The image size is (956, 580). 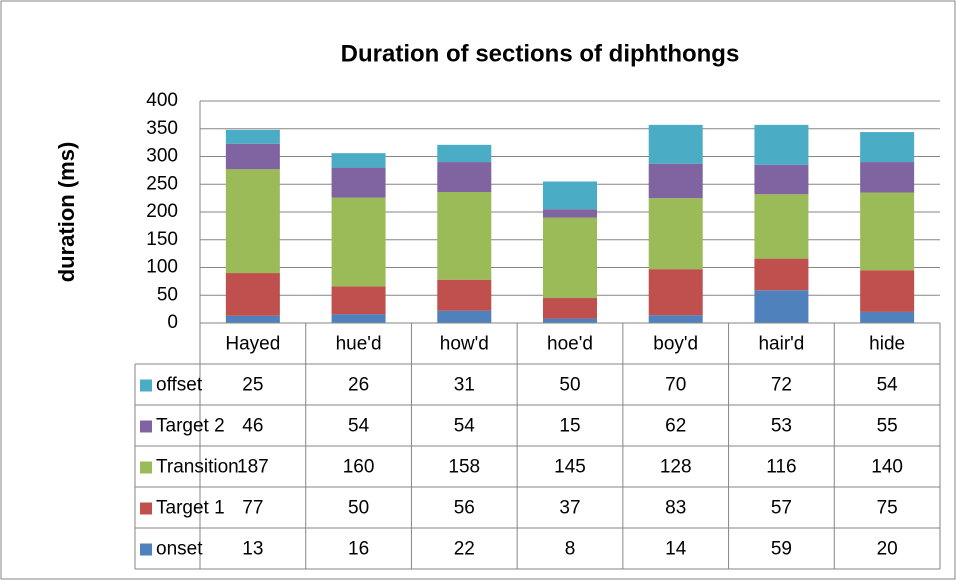 What do you see at coordinates (676, 467) in the screenshot?
I see `table-value: 128` at bounding box center [676, 467].